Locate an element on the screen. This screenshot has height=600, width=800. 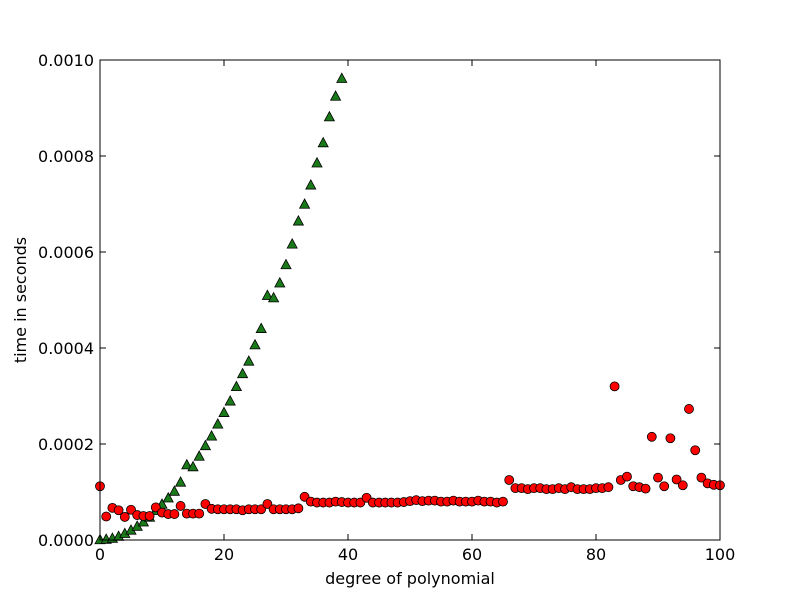
y-axis-label: time in seconds is located at coordinates (20, 300).